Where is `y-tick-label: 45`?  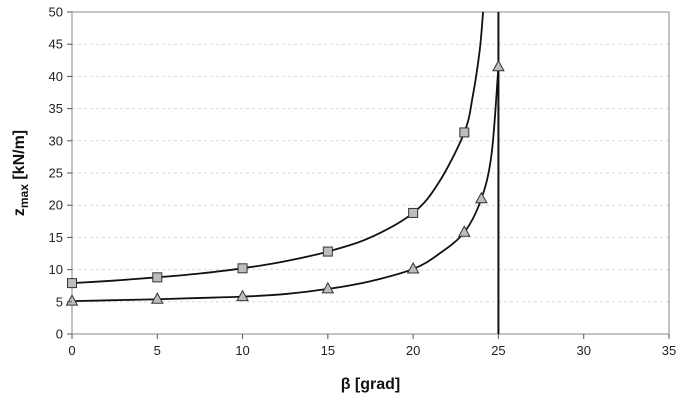
y-tick-label: 45 is located at coordinates (56, 44).